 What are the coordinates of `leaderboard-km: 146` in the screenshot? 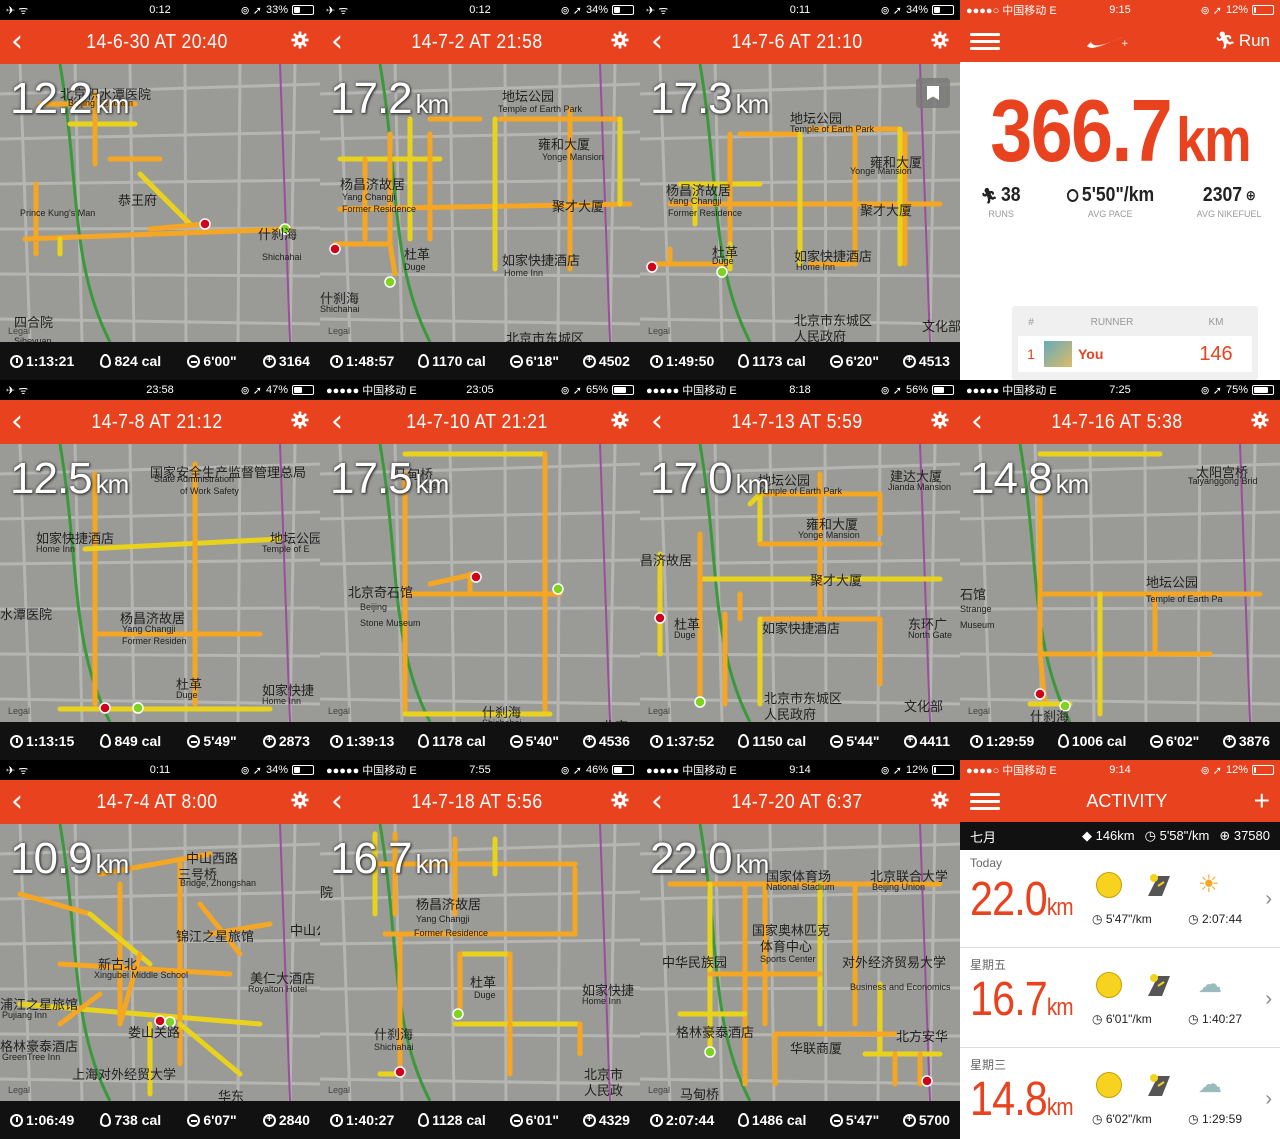 It's located at (1216, 353).